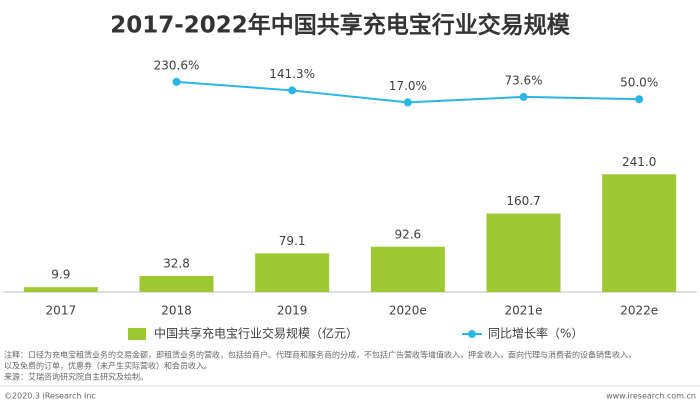 The height and width of the screenshot is (404, 700). What do you see at coordinates (651, 396) in the screenshot?
I see `footer-right: www.iresearch.com.cn` at bounding box center [651, 396].